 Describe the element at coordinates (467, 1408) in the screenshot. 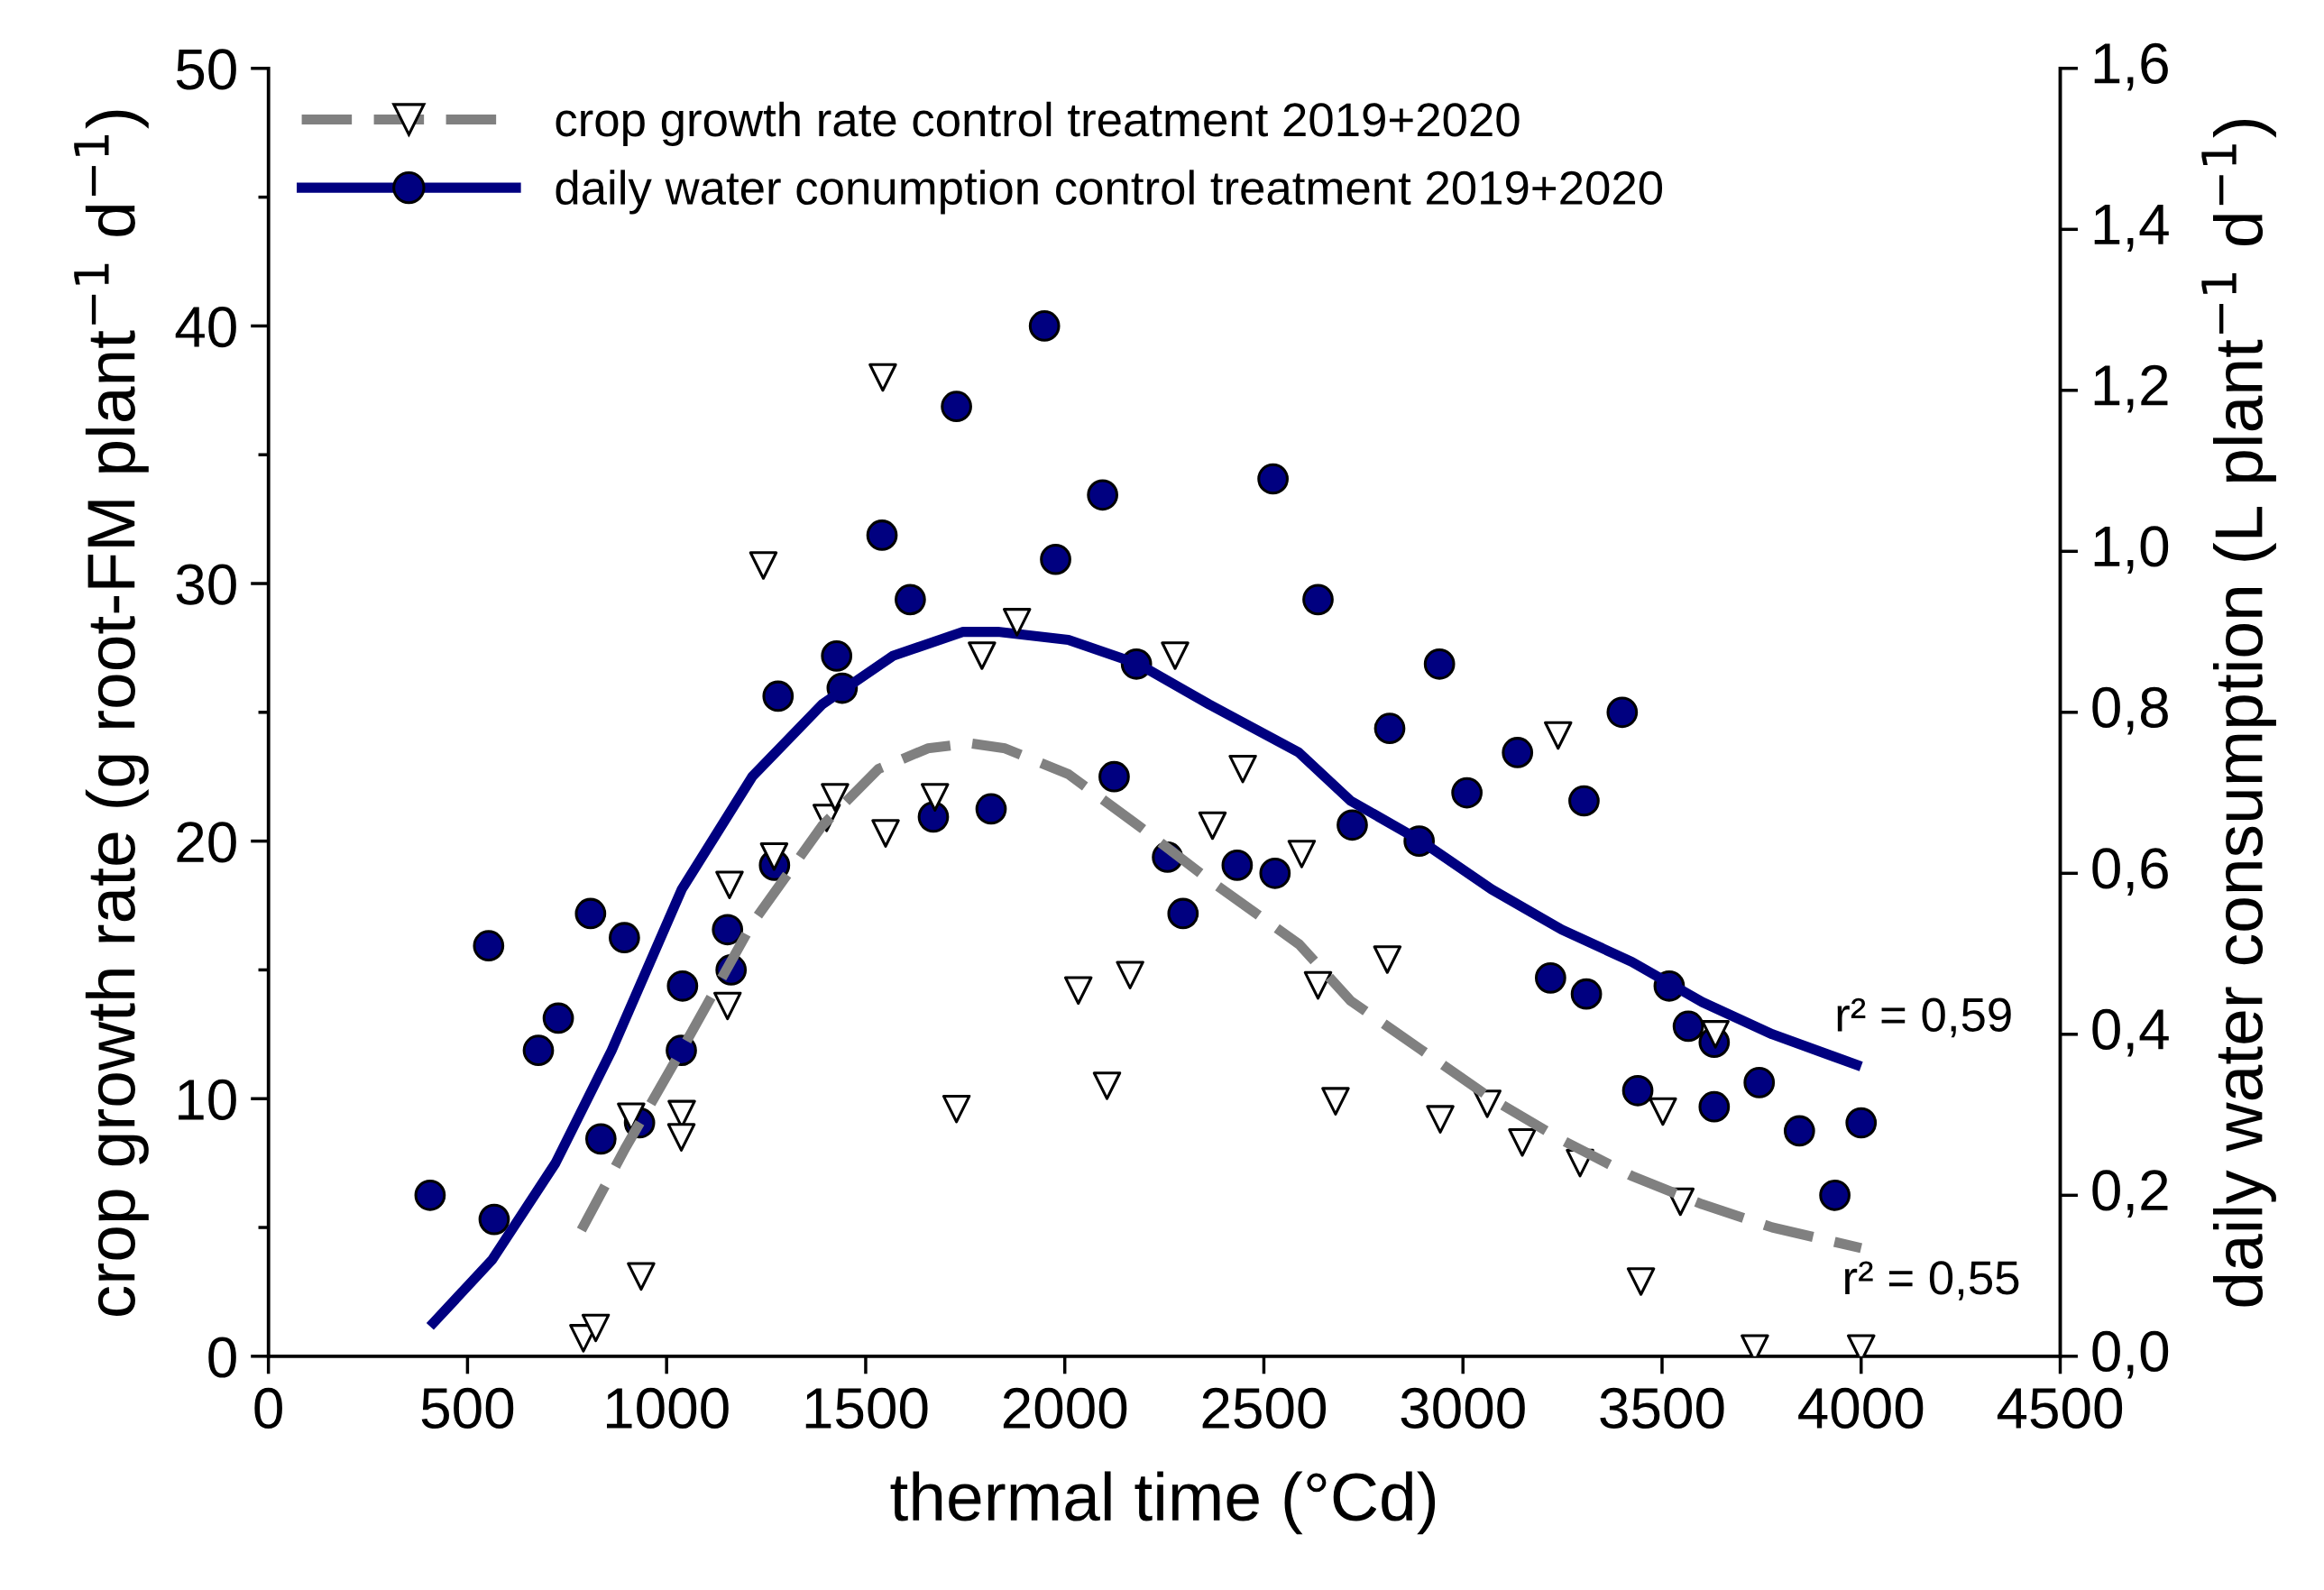

I see `x-tick-label: 500` at that location.